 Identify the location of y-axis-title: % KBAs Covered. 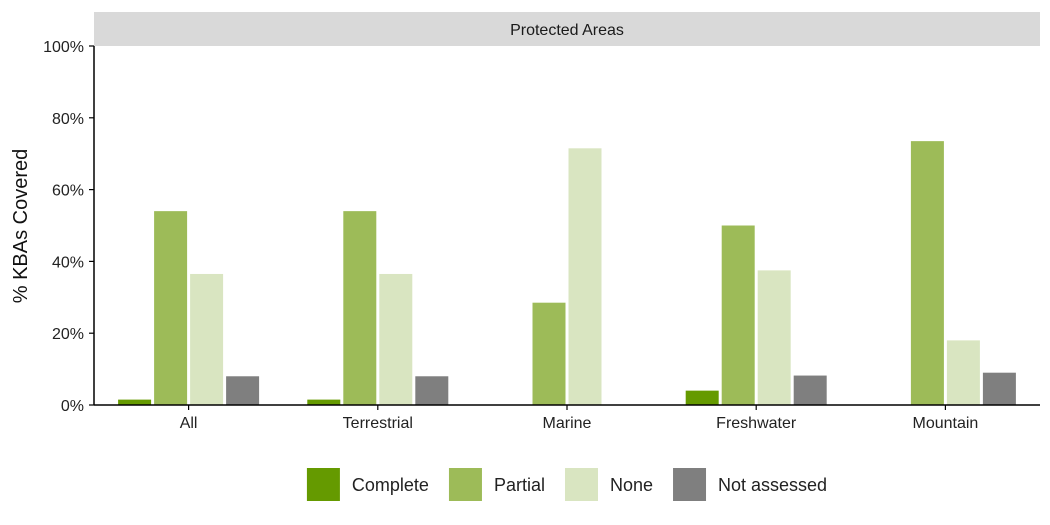
(21, 226).